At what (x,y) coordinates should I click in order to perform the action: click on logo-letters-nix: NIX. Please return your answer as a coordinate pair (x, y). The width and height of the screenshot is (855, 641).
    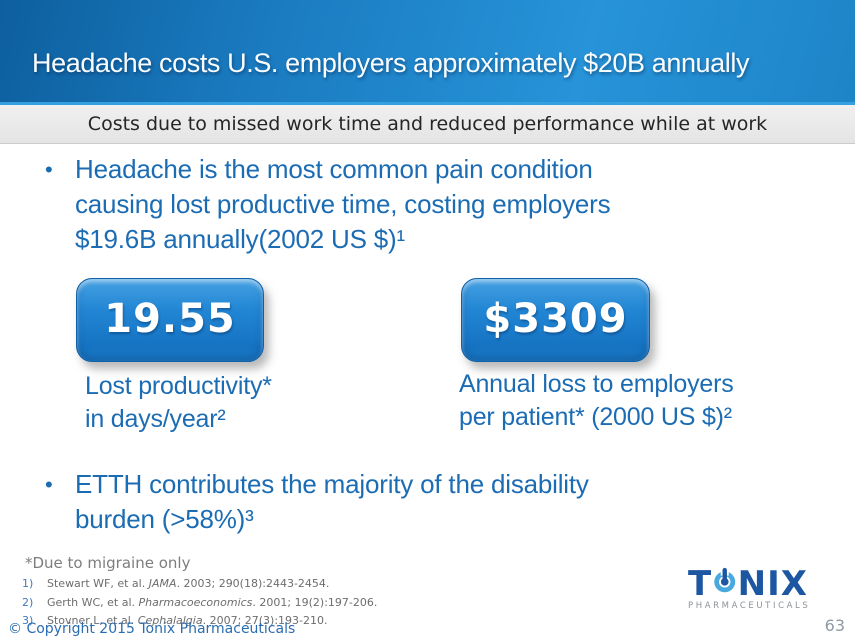
    Looking at the image, I should click on (772, 584).